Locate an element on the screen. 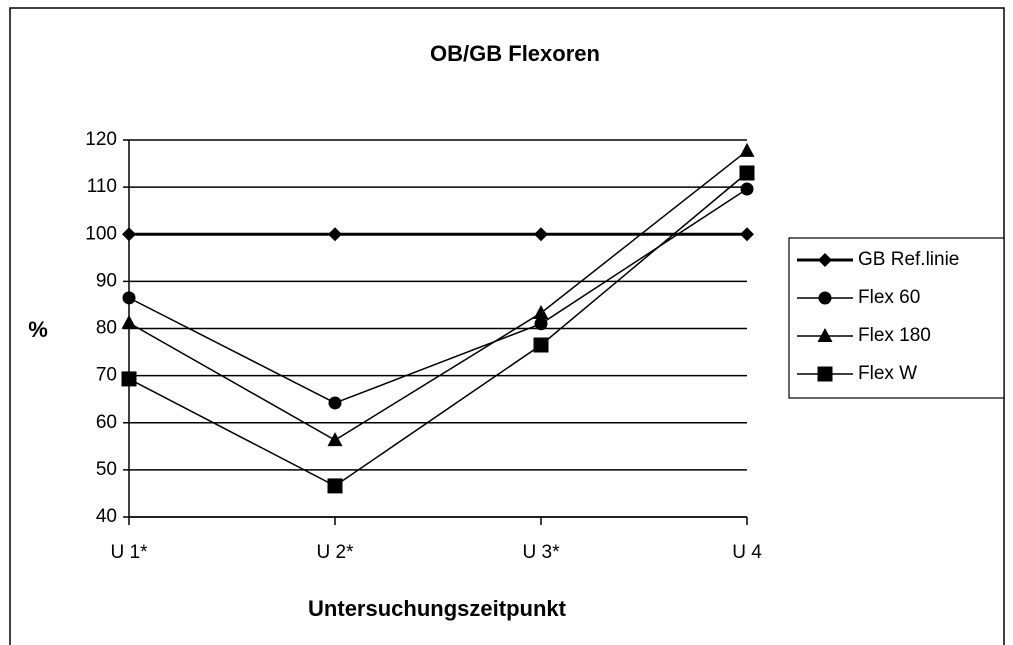 Image resolution: width=1013 pixels, height=645 pixels. y-tick-label: 70 is located at coordinates (106, 375).